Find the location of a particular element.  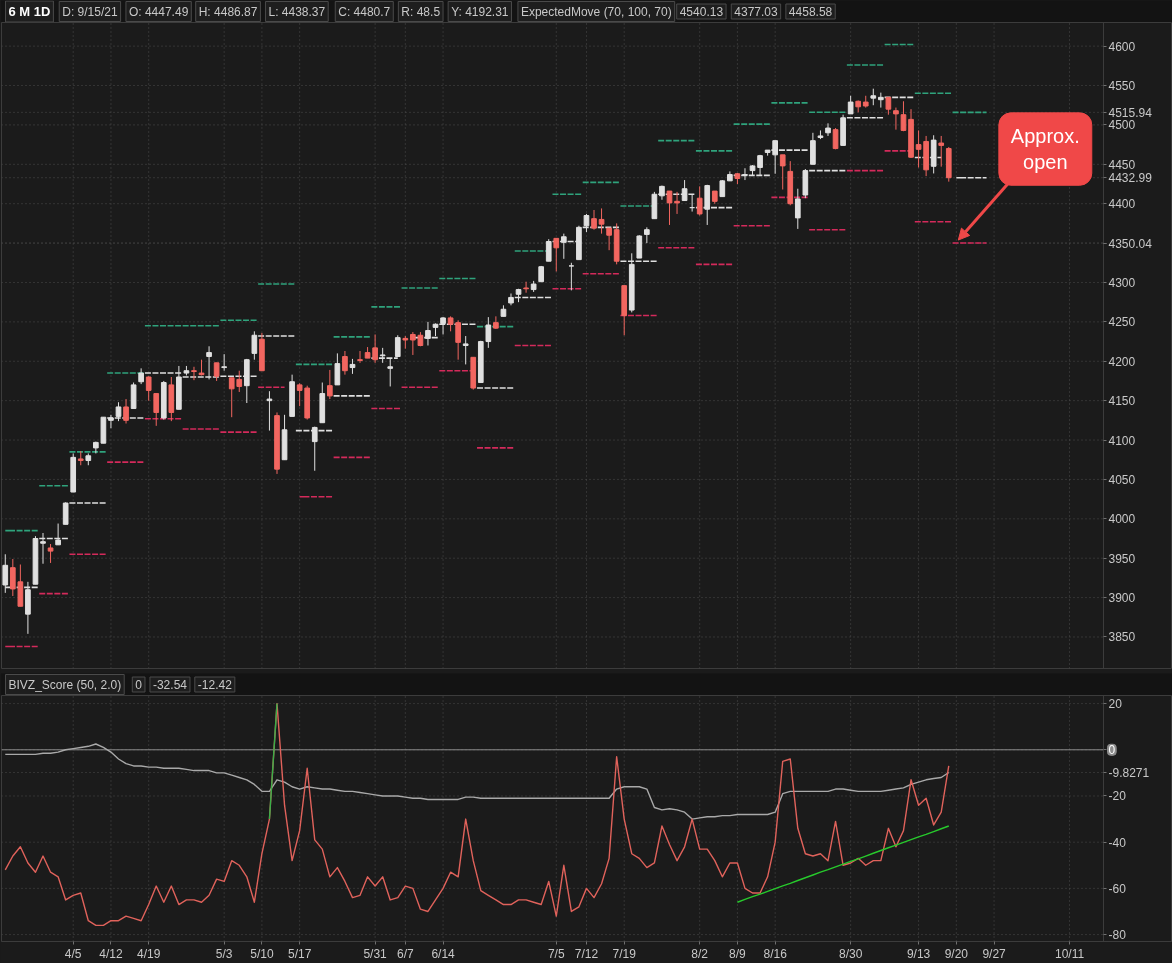

y-tick-label: 4000 is located at coordinates (1122, 519).